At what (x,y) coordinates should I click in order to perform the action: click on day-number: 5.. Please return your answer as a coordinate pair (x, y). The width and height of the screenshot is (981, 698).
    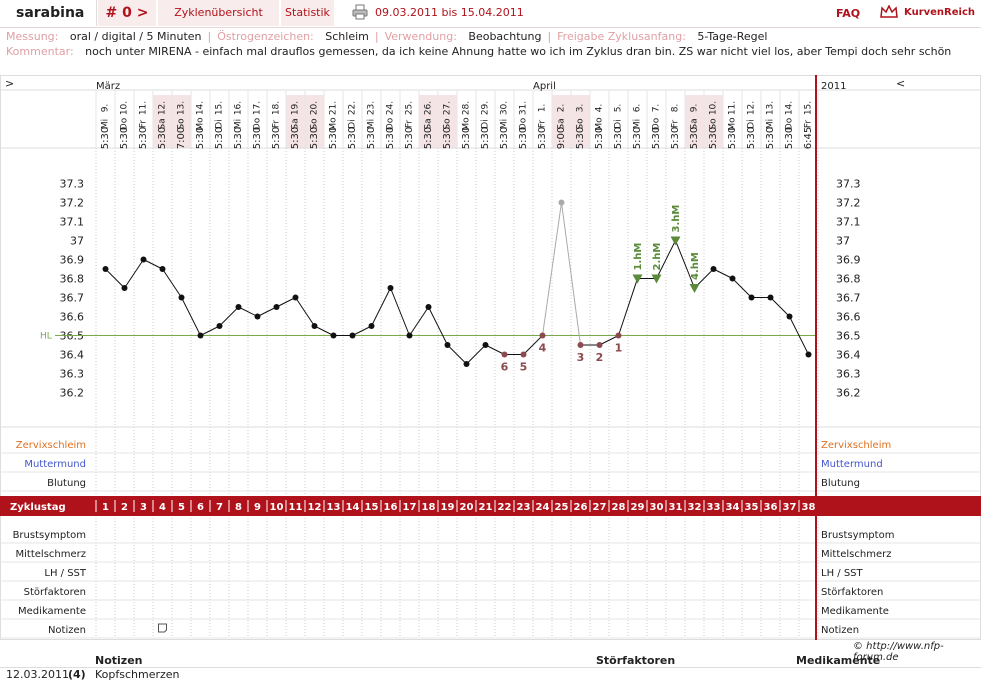
    Looking at the image, I should click on (619, 108).